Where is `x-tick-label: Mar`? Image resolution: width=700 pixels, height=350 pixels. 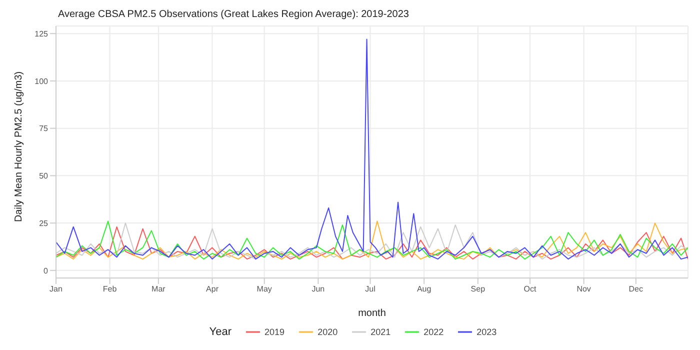 x-tick-label: Mar is located at coordinates (159, 289).